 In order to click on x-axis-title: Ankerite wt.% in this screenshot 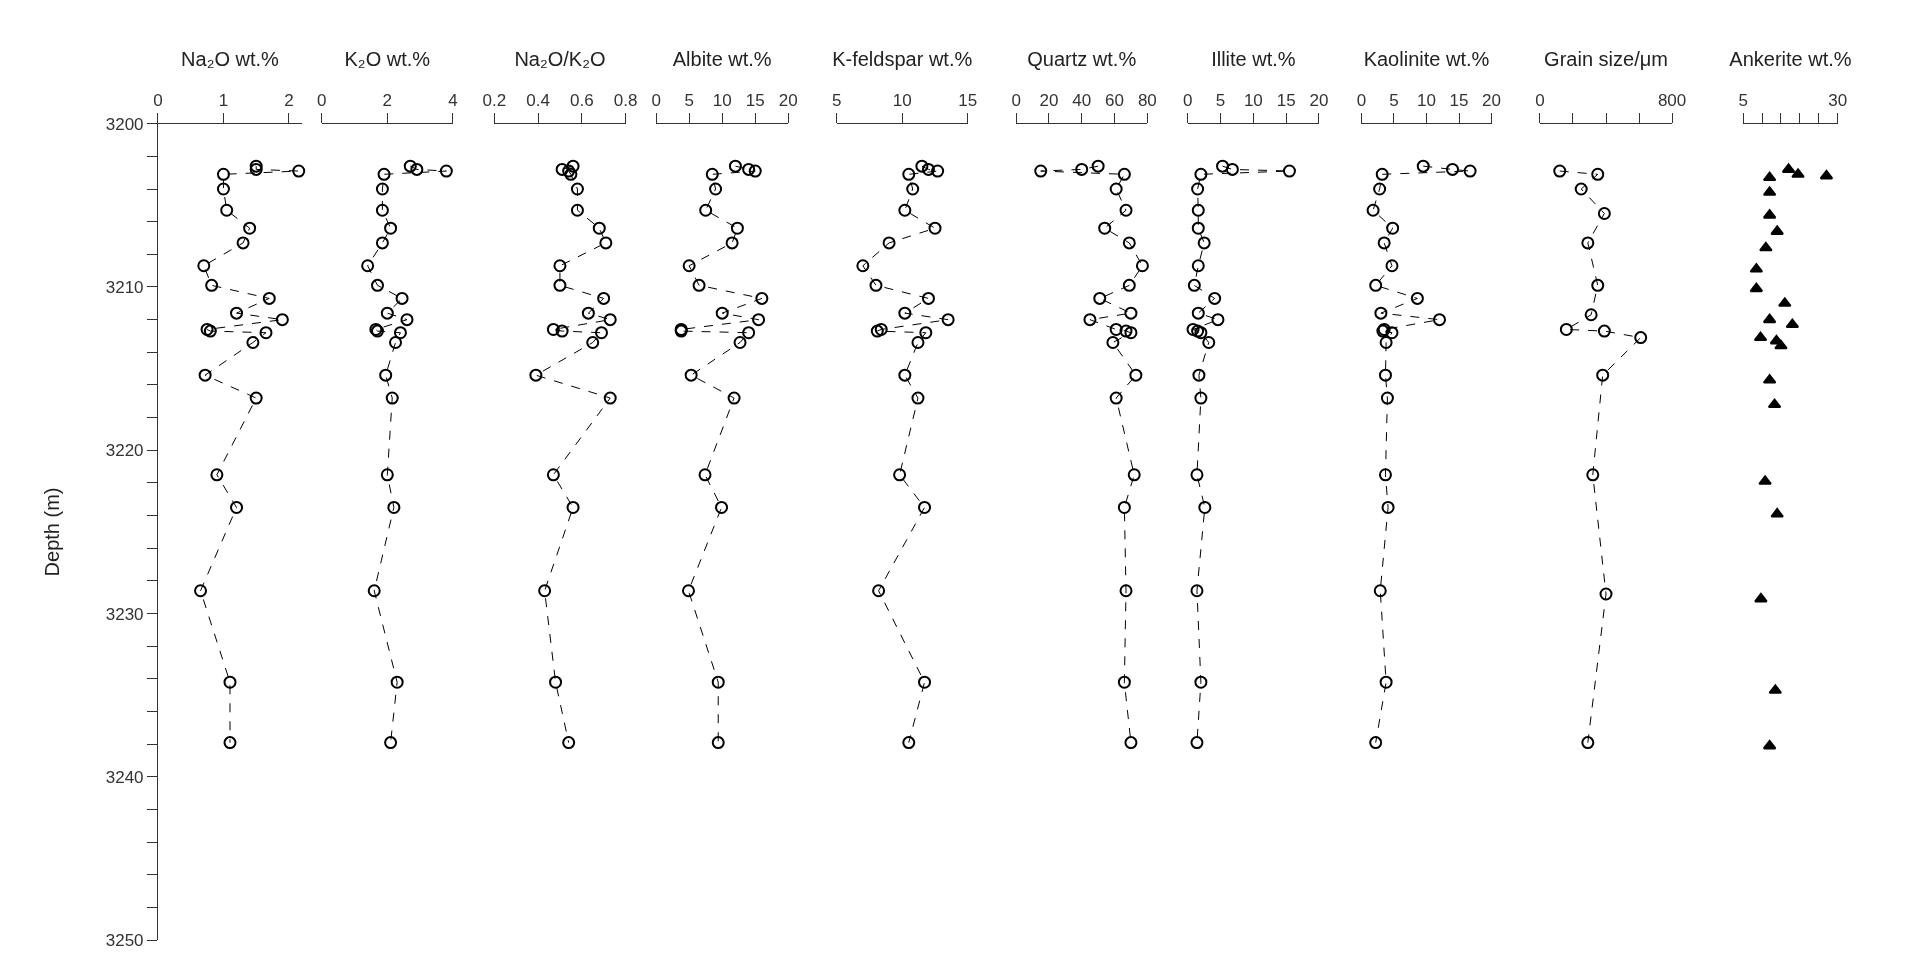, I will do `click(1790, 59)`.